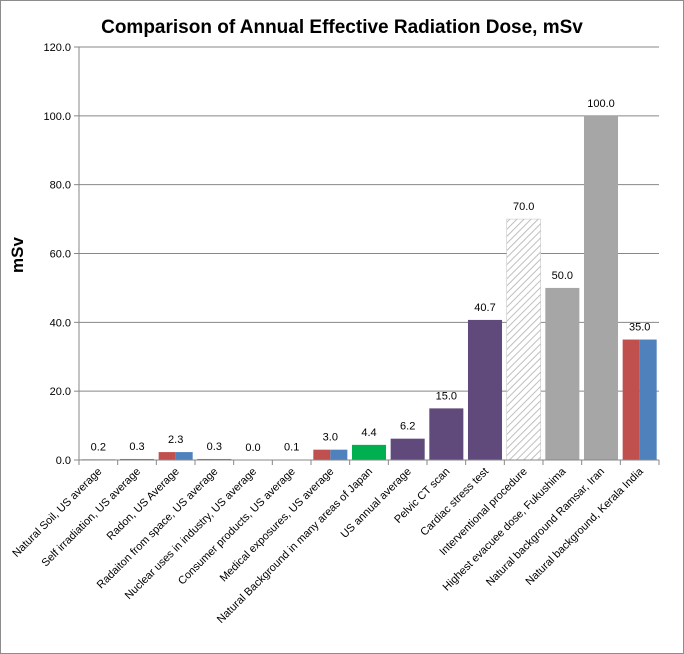 The width and height of the screenshot is (684, 654). I want to click on y-tick-label: 20.0, so click(60, 392).